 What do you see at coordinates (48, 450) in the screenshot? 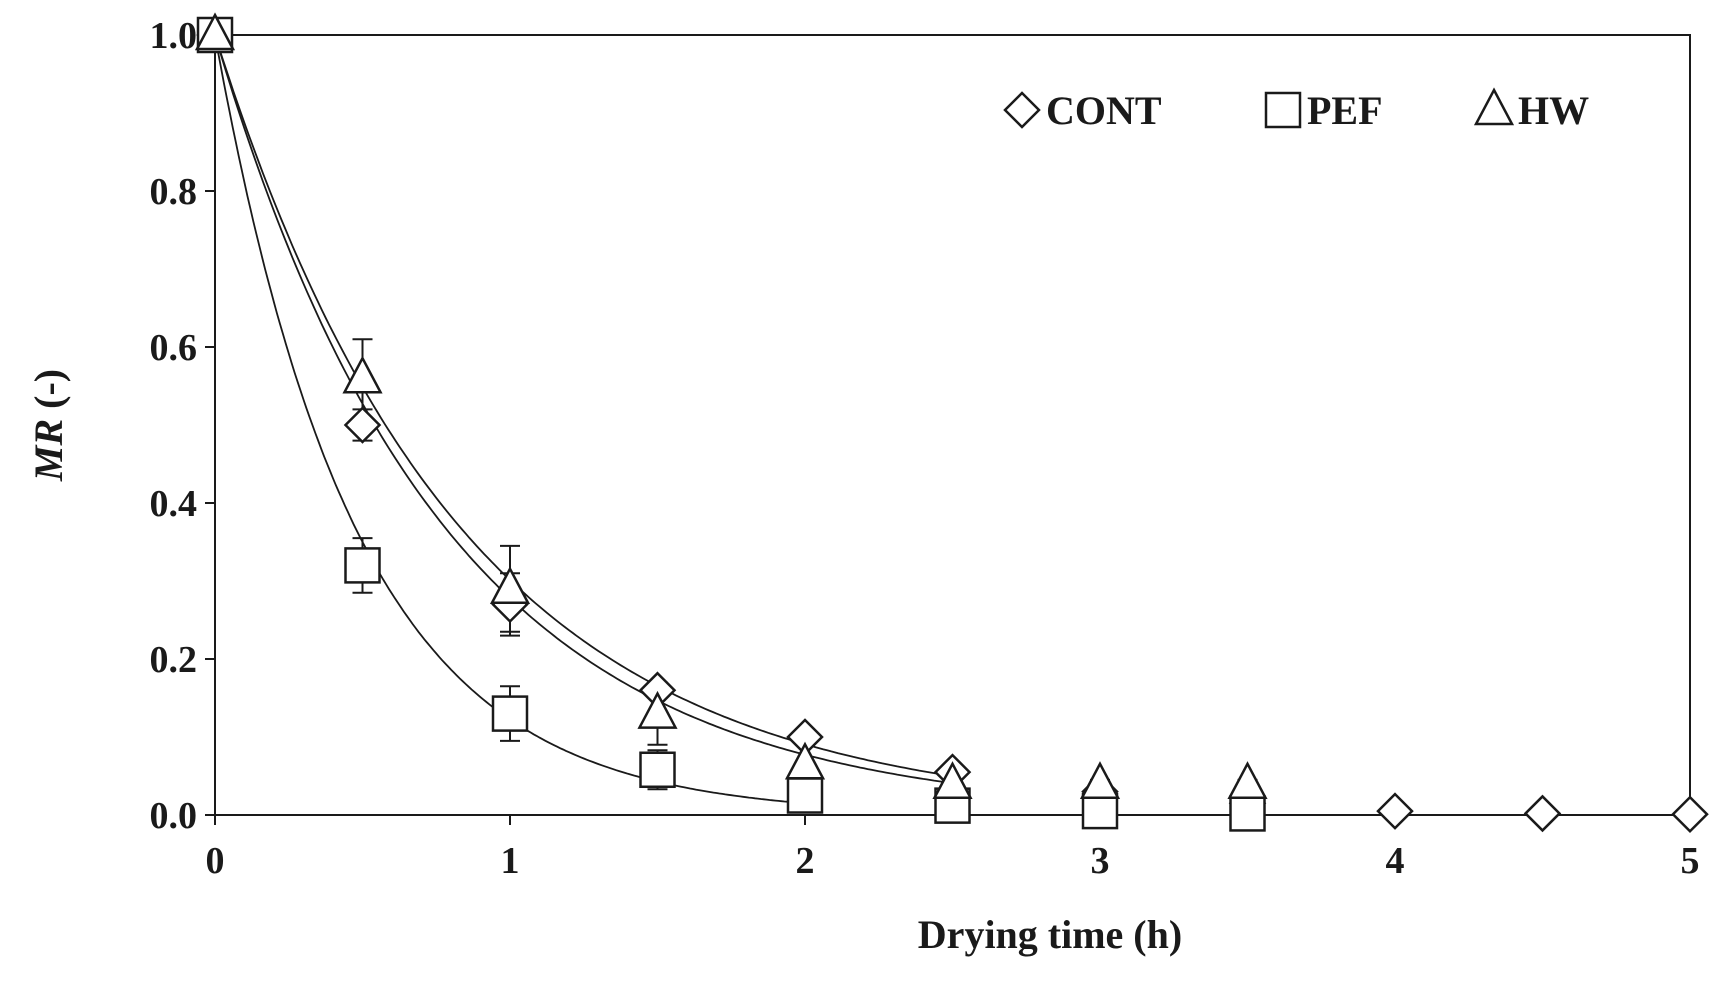
I see `y-axis-title-italic: MR` at bounding box center [48, 450].